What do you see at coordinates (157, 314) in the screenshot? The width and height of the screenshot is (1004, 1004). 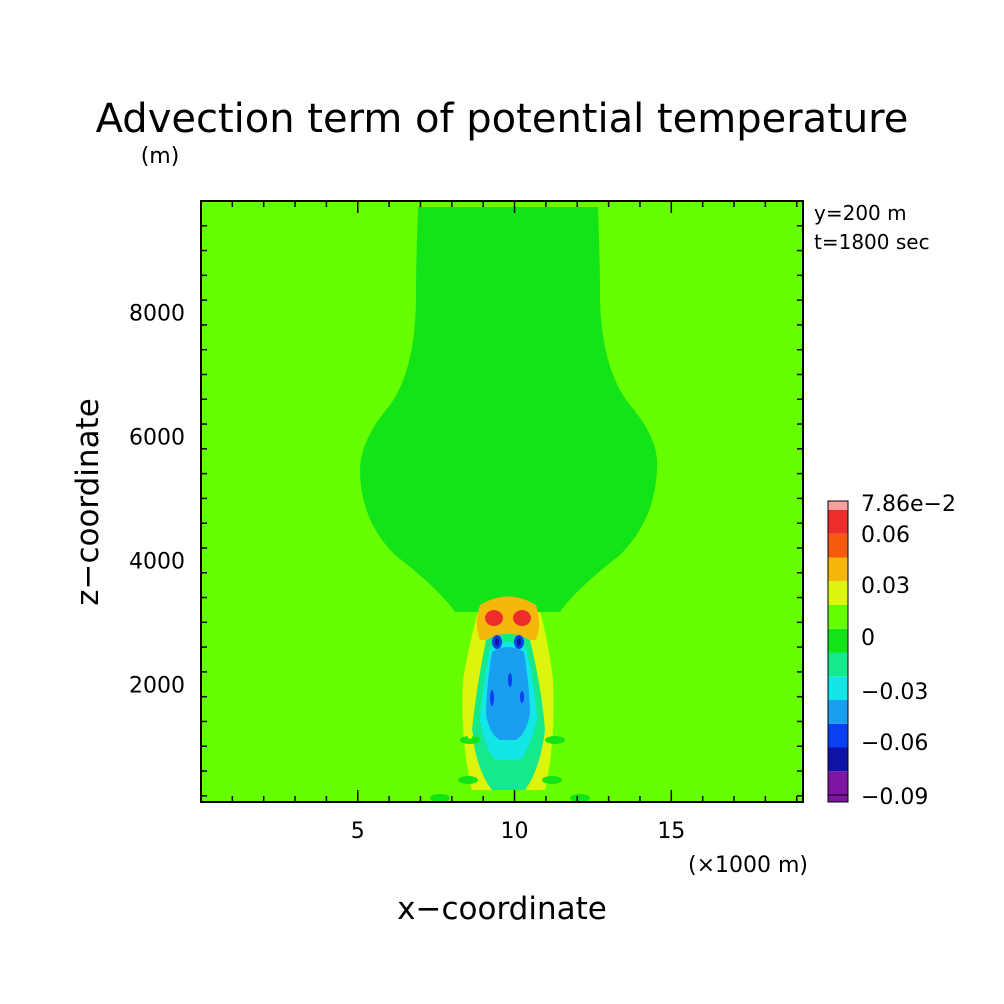 I see `y-tick-label: 8000` at bounding box center [157, 314].